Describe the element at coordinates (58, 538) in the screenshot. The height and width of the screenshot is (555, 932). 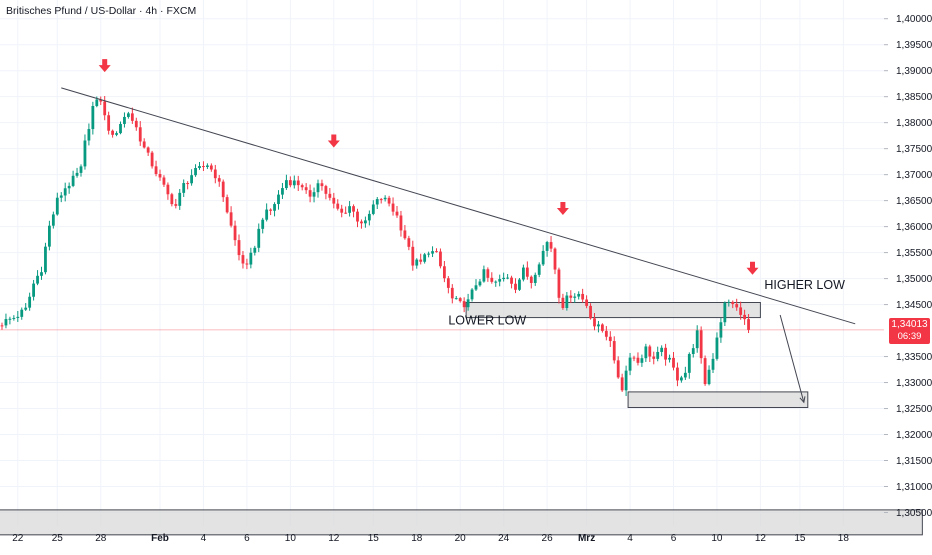
I see `x-tick-label: 25` at that location.